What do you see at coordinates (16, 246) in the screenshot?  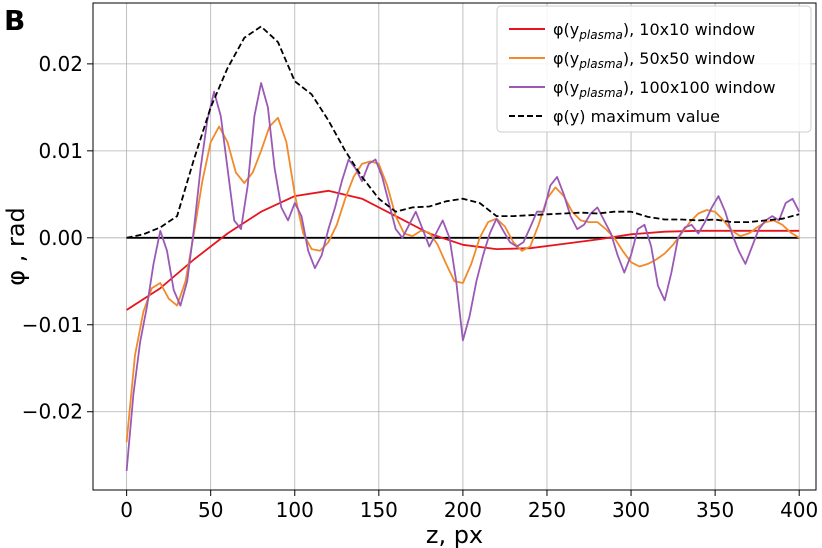 I see `y-axis-label: φ , rad` at bounding box center [16, 246].